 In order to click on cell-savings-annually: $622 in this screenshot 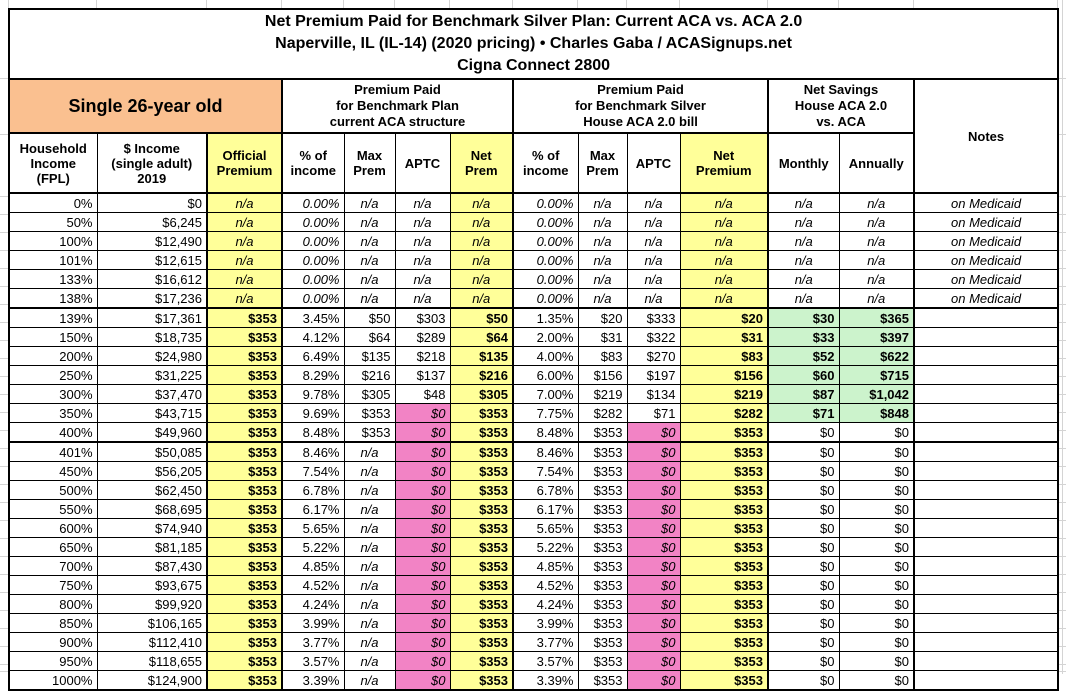, I will do `click(876, 356)`.